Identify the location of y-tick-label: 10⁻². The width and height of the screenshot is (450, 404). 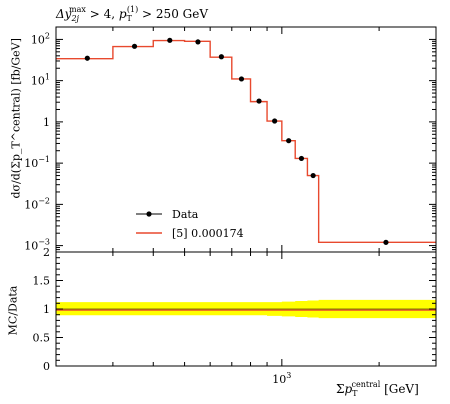
(37, 203).